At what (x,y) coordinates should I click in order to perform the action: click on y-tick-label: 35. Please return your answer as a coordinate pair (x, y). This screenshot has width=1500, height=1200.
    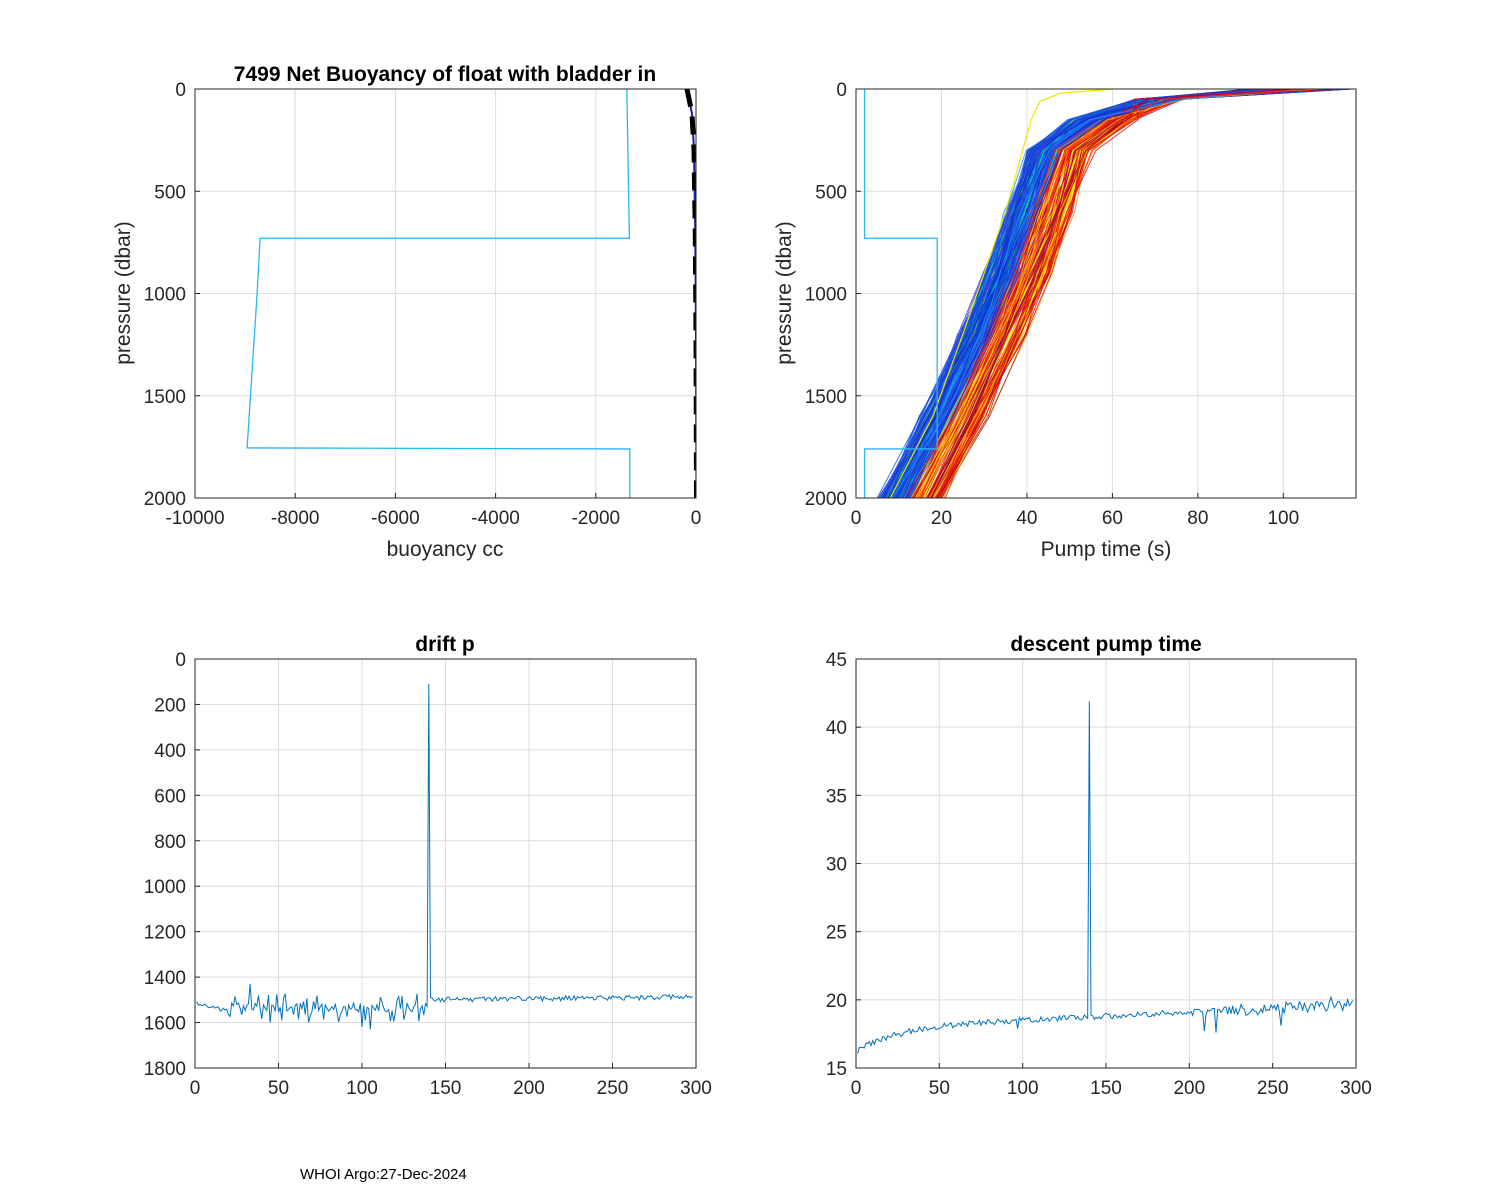
    Looking at the image, I should click on (836, 796).